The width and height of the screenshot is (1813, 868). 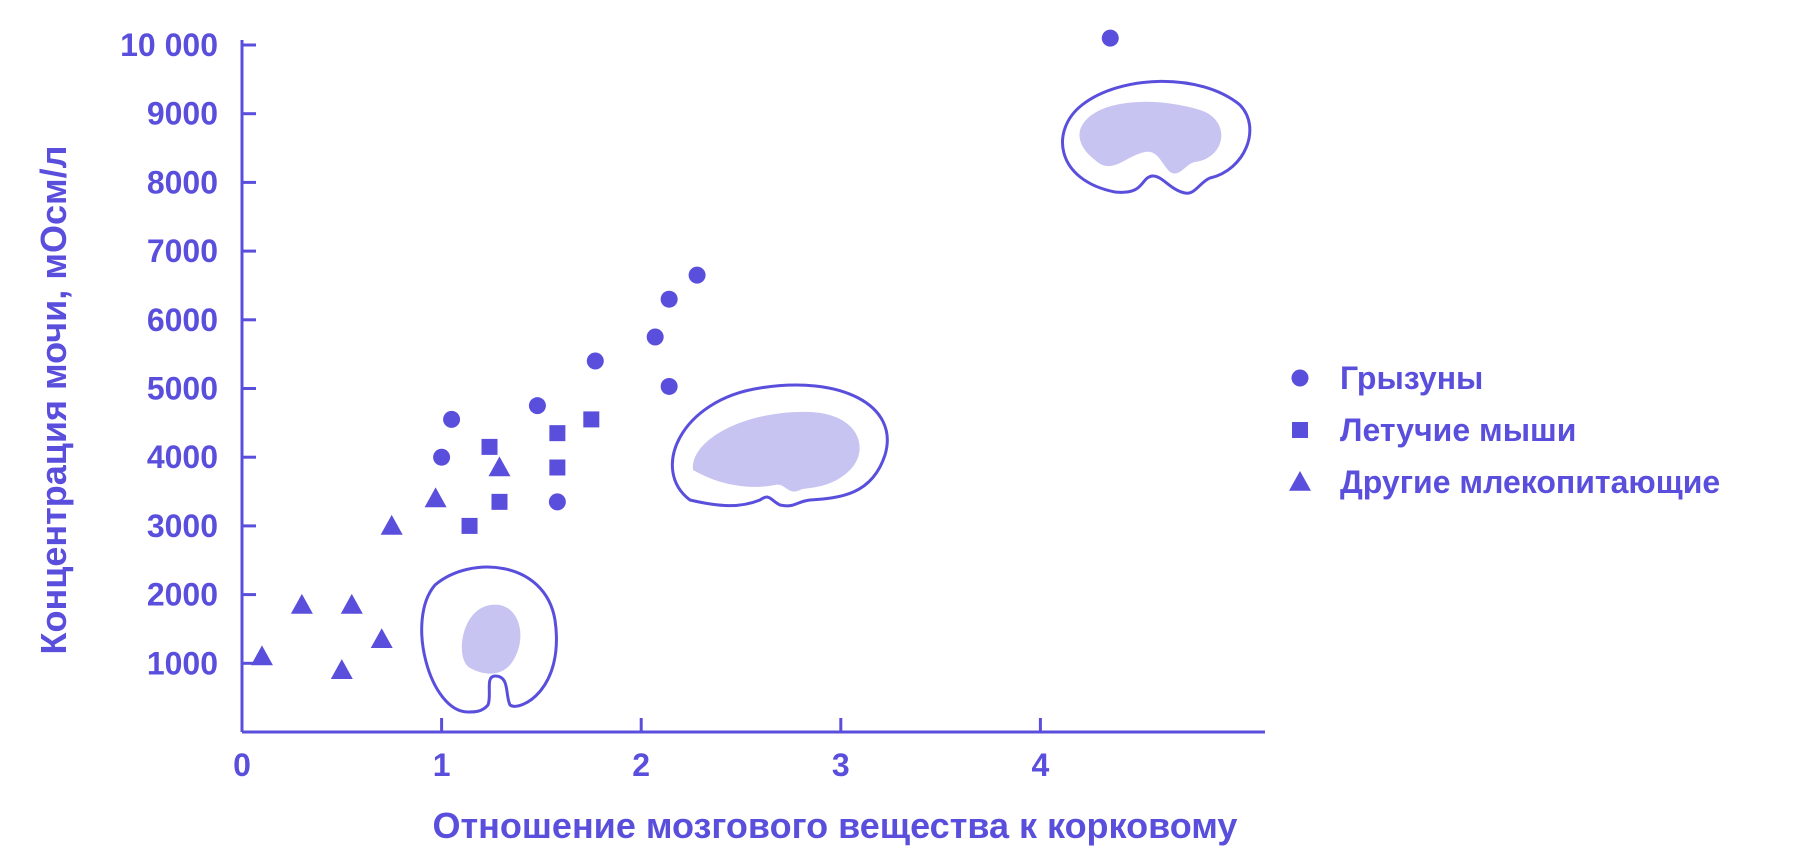 What do you see at coordinates (641, 765) in the screenshot?
I see `x-tick-label: 2` at bounding box center [641, 765].